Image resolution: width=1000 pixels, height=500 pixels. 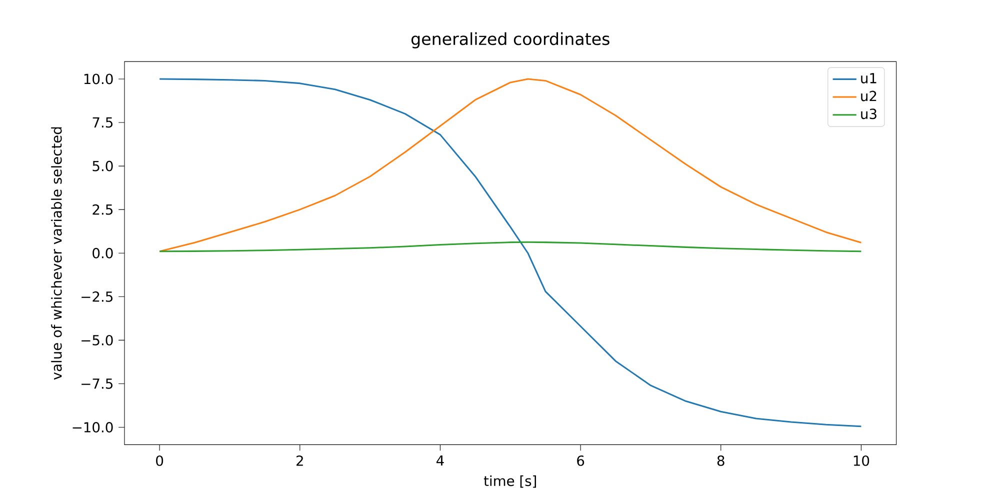 I want to click on line-series, so click(x=510, y=246).